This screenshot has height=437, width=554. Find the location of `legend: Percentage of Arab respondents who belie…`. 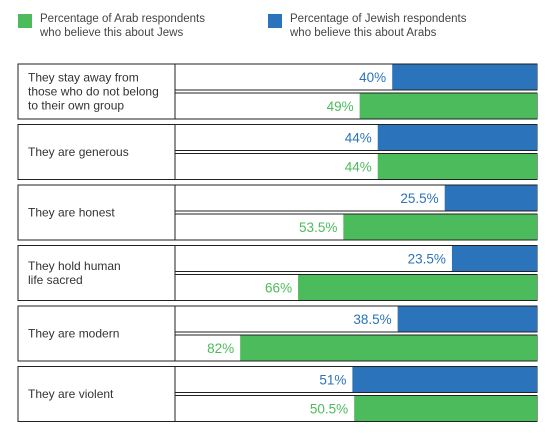

legend: Percentage of Arab respondents who belie… is located at coordinates (283, 28).